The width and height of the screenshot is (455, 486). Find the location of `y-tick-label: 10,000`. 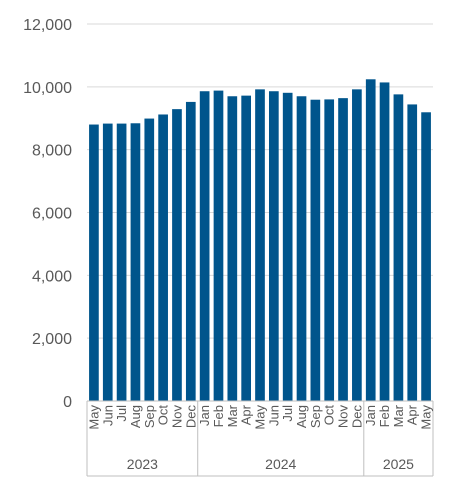

y-tick-label: 10,000 is located at coordinates (47, 88).